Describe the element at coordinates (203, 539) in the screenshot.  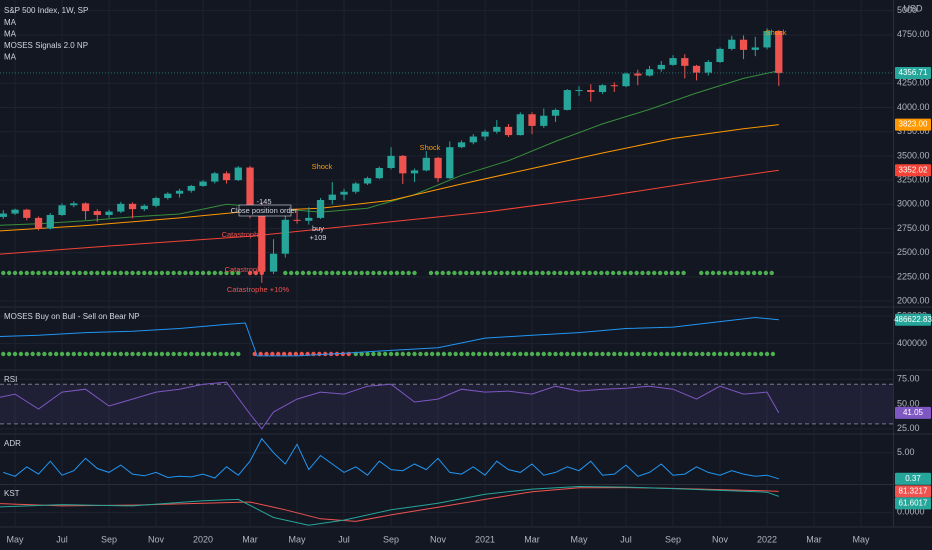
I see `x-tick-label: 2020` at that location.